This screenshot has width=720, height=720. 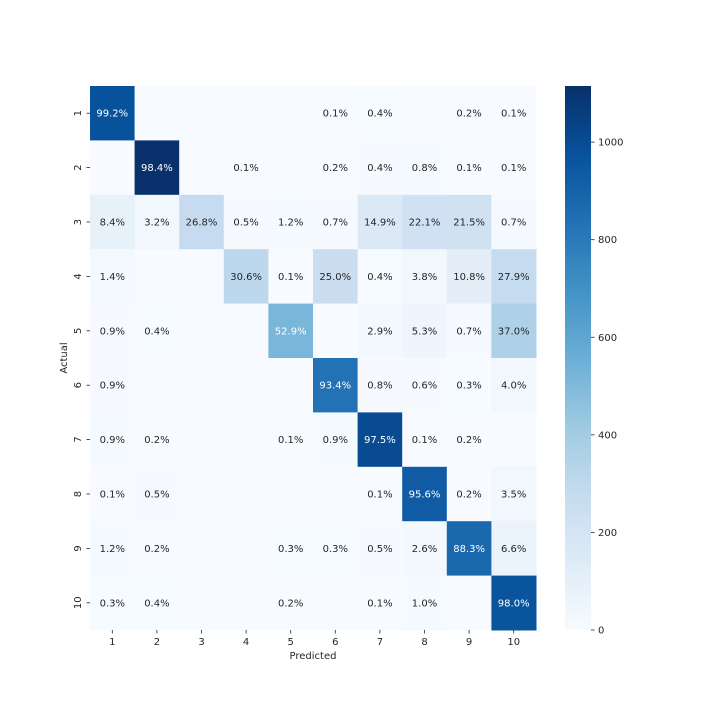 I want to click on cell-annotation: 88.3%, so click(x=469, y=549).